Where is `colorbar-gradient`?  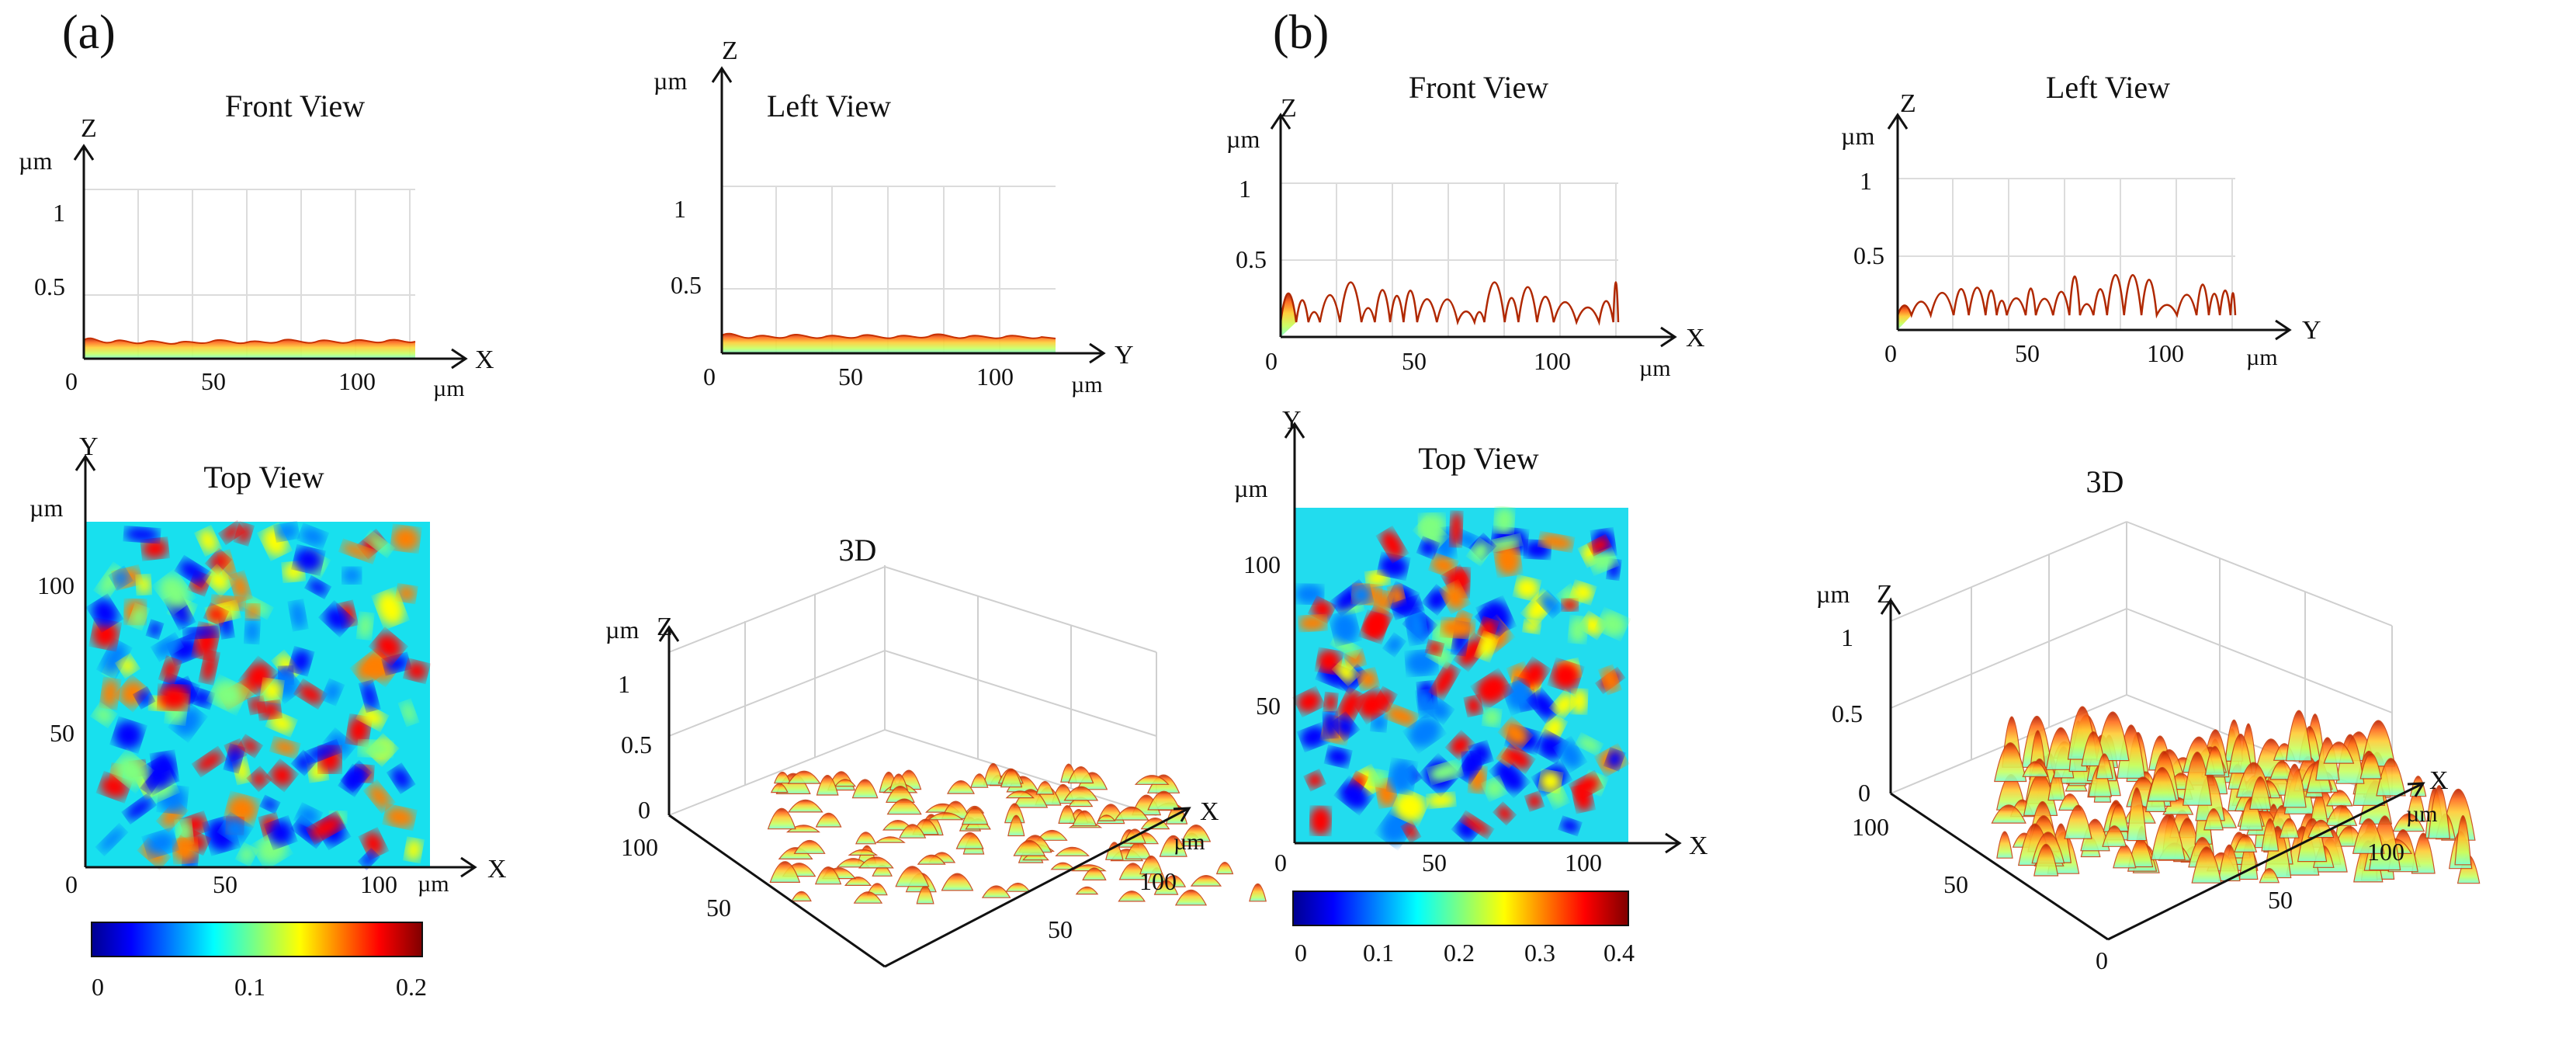
colorbar-gradient is located at coordinates (1460, 909).